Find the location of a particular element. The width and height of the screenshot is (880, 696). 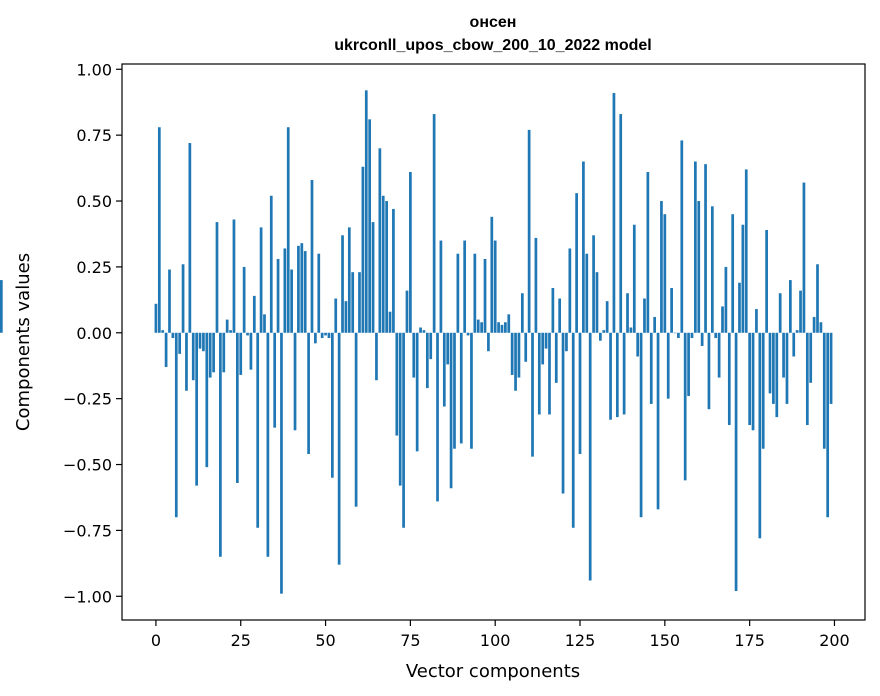

x-tick-label: 200 is located at coordinates (834, 640).